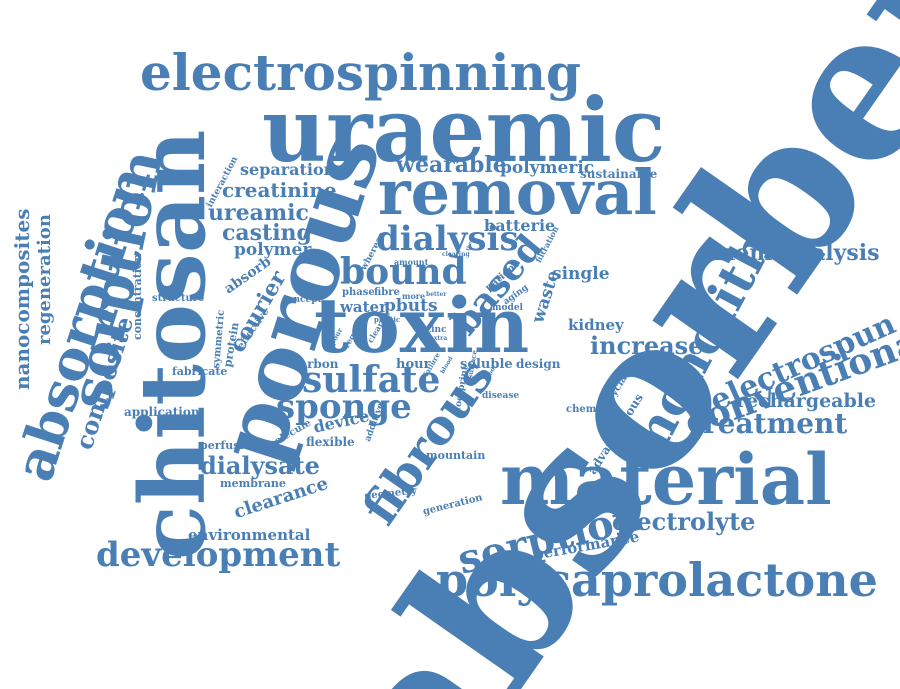 The height and width of the screenshot is (689, 900). Describe the element at coordinates (302, 300) in the screenshot. I see `word-concept: concept` at that location.